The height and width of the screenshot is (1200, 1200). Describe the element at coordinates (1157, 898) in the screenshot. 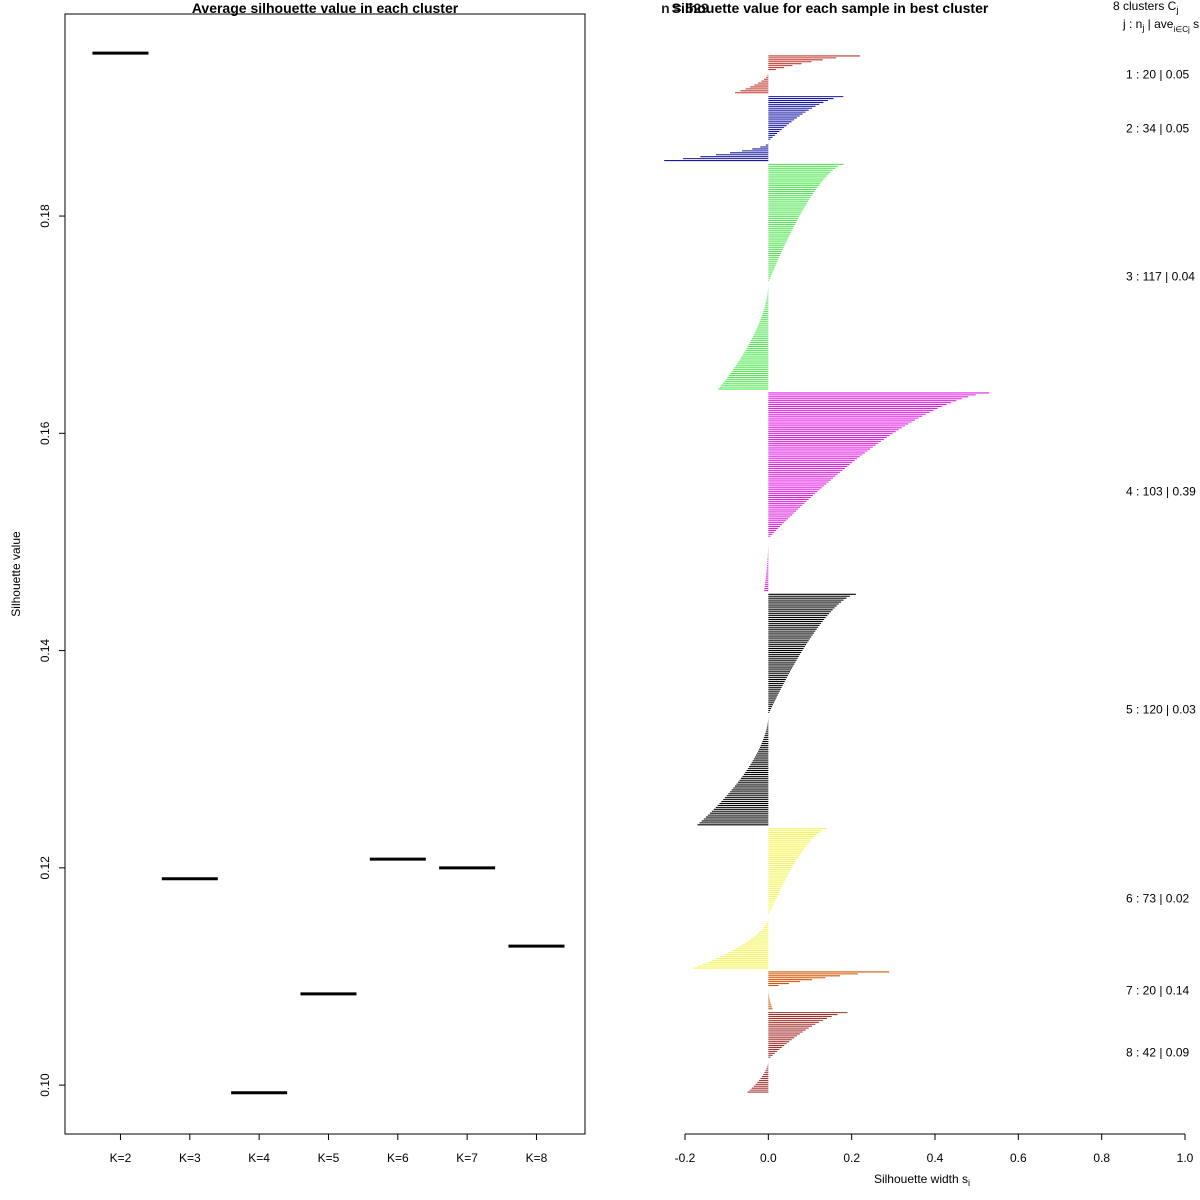

I see `cluster-label: 6 : 73 | 0.02` at that location.